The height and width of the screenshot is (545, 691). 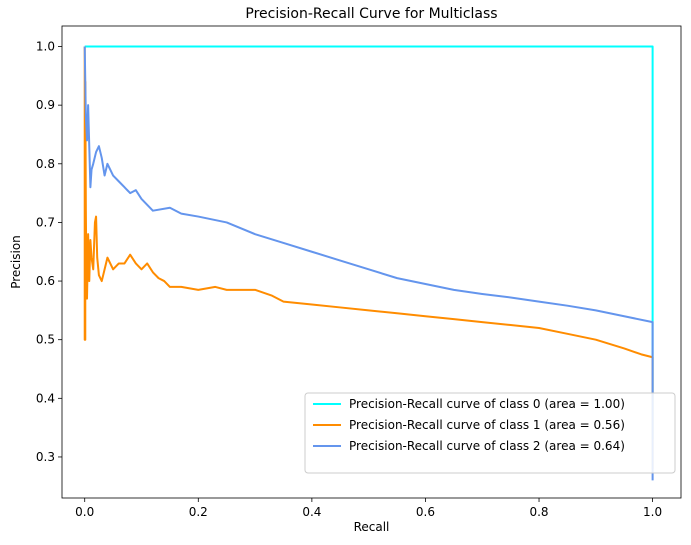 What do you see at coordinates (84, 512) in the screenshot?
I see `x-tick-label: 0.0` at bounding box center [84, 512].